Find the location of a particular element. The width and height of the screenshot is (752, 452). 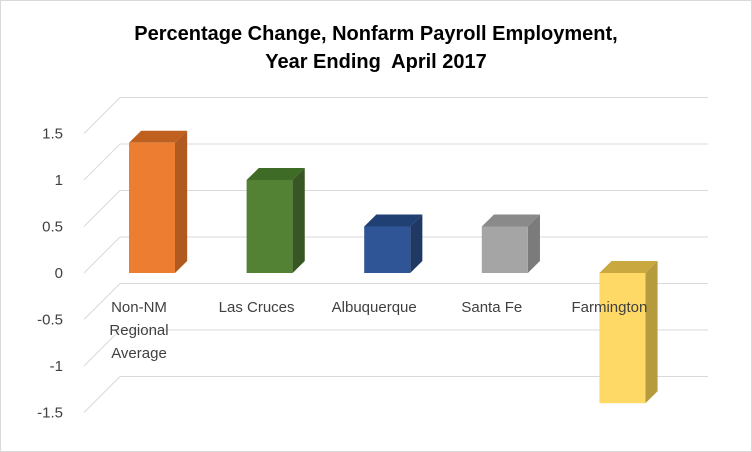

category-label: Las Cruces is located at coordinates (257, 307).